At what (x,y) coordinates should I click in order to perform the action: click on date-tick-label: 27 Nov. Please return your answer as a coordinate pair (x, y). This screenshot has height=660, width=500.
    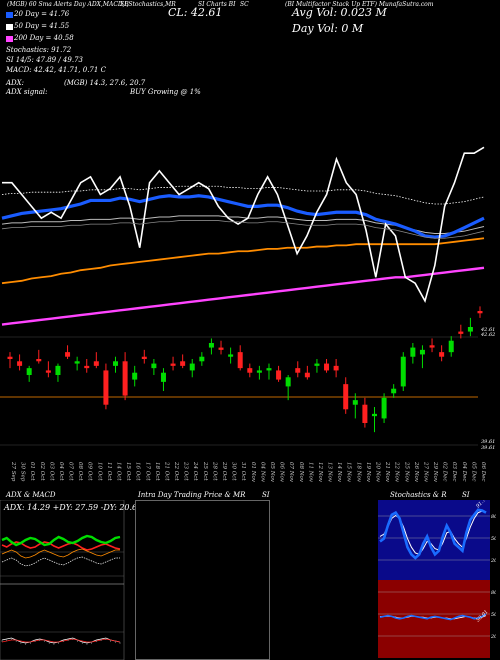
    Looking at the image, I should click on (425, 472).